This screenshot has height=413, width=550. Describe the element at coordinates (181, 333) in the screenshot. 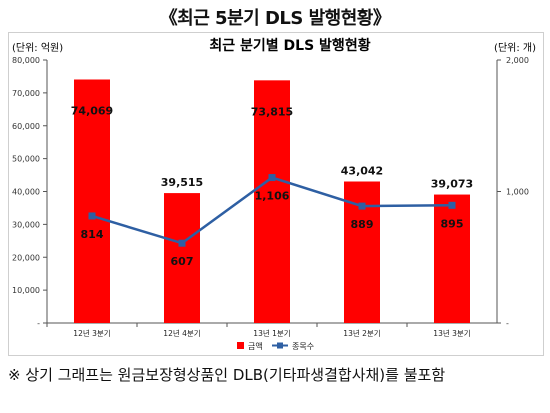

I see `x-tick-label: 12년 4분기` at that location.